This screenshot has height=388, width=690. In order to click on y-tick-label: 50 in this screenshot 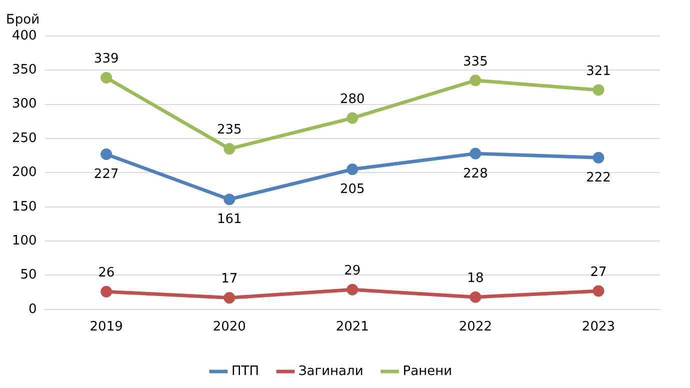, I will do `click(28, 275)`.